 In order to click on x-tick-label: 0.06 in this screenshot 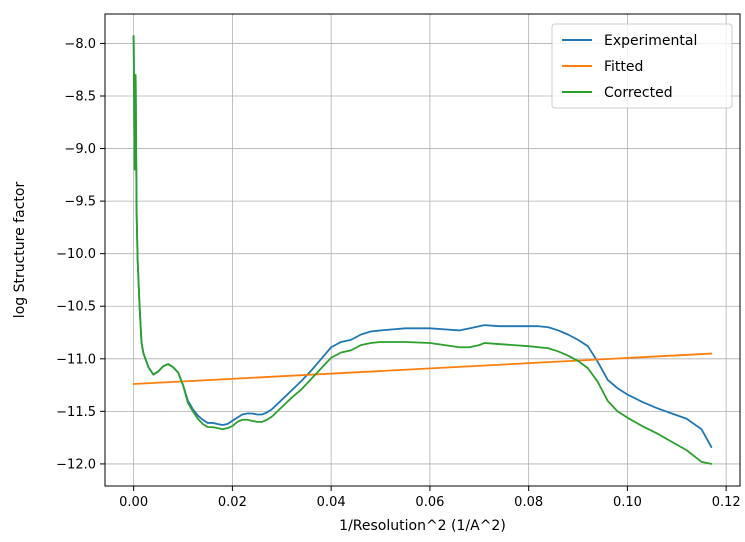, I will do `click(429, 502)`.